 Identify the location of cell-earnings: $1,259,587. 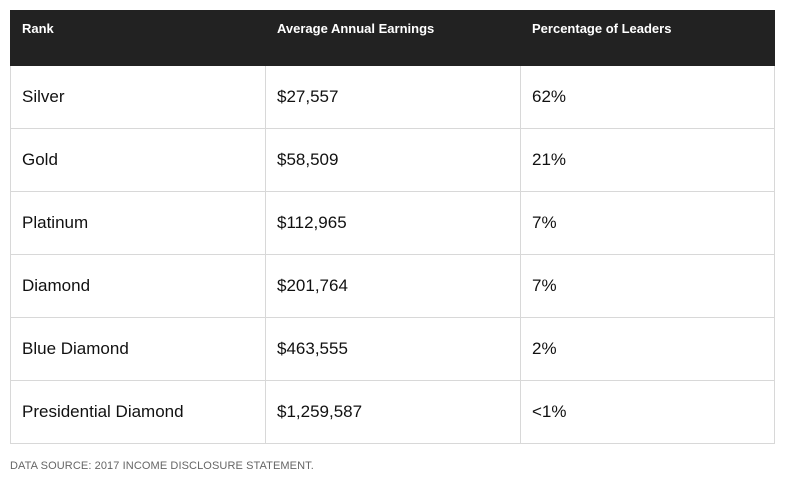
(393, 412).